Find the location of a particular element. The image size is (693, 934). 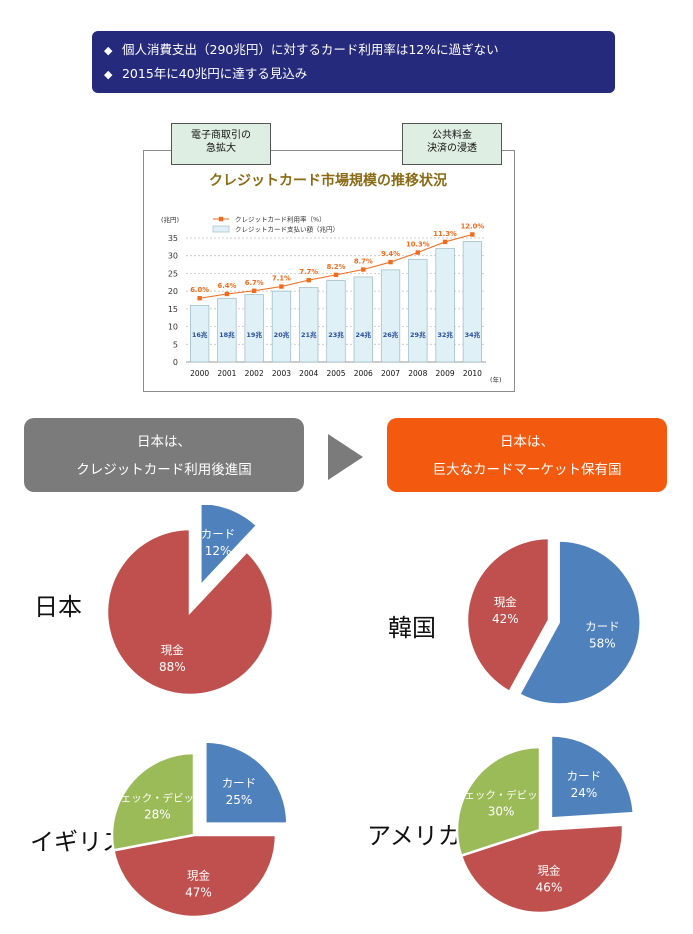

y-tick-label: 25 is located at coordinates (173, 273).